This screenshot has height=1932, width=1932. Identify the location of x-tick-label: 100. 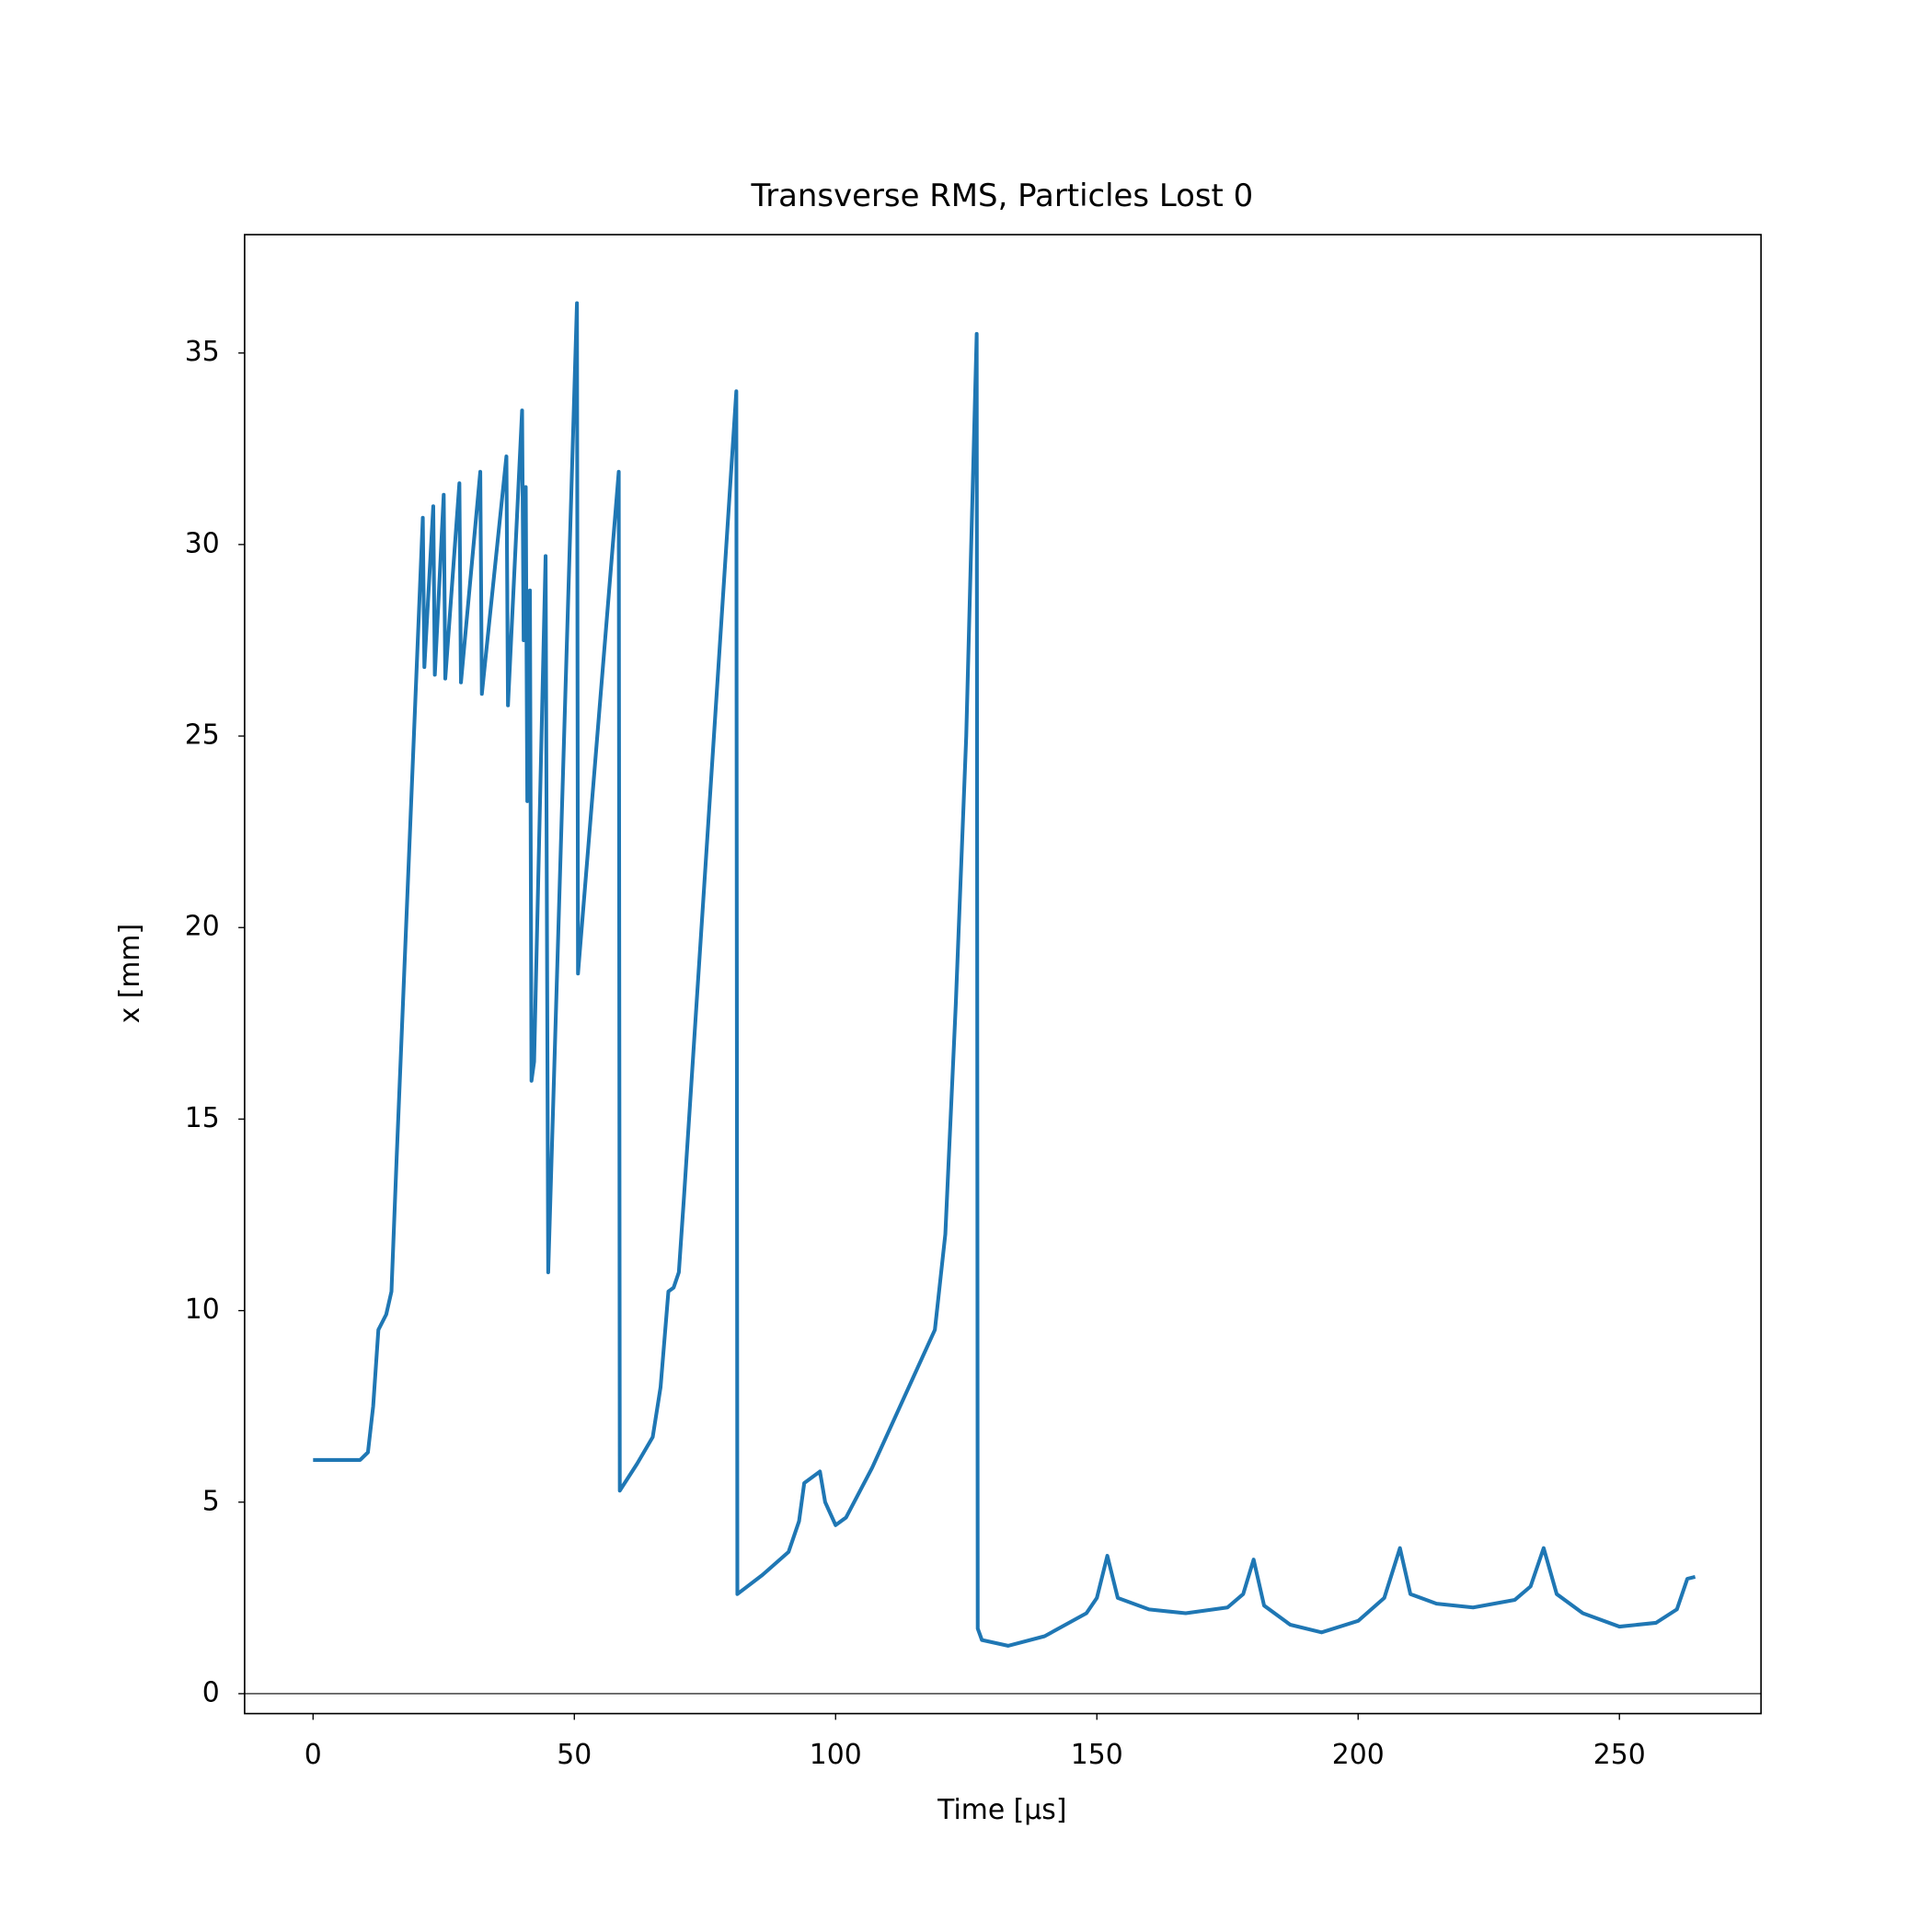
(836, 1755).